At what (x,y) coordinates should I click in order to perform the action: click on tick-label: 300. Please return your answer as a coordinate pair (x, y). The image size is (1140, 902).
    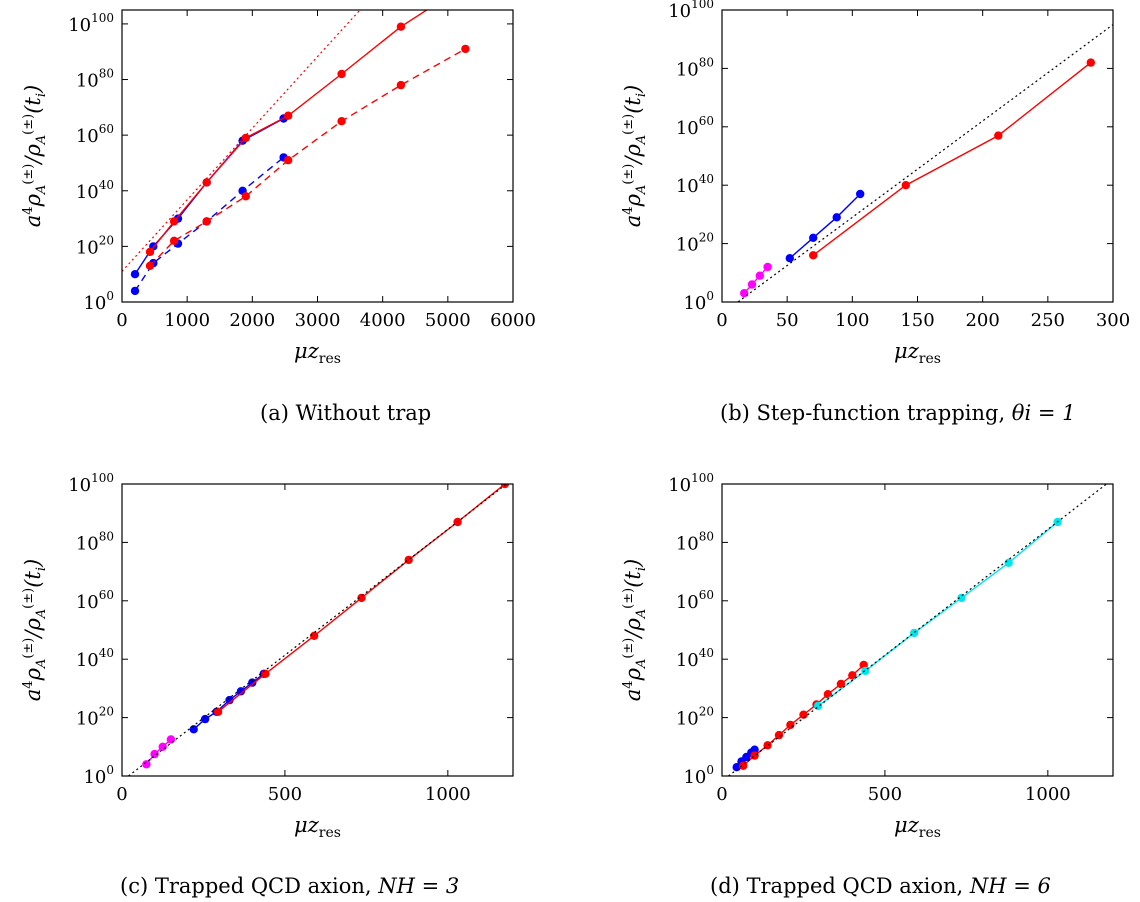
    Looking at the image, I should click on (1113, 320).